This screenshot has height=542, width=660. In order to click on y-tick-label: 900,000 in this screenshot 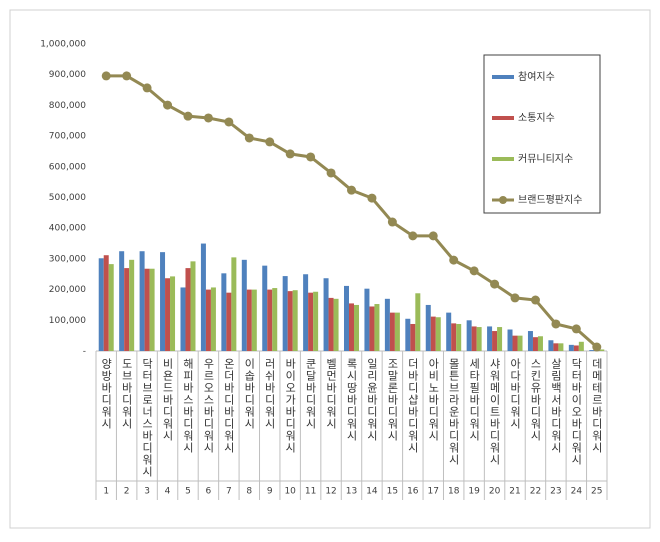, I will do `click(67, 75)`.